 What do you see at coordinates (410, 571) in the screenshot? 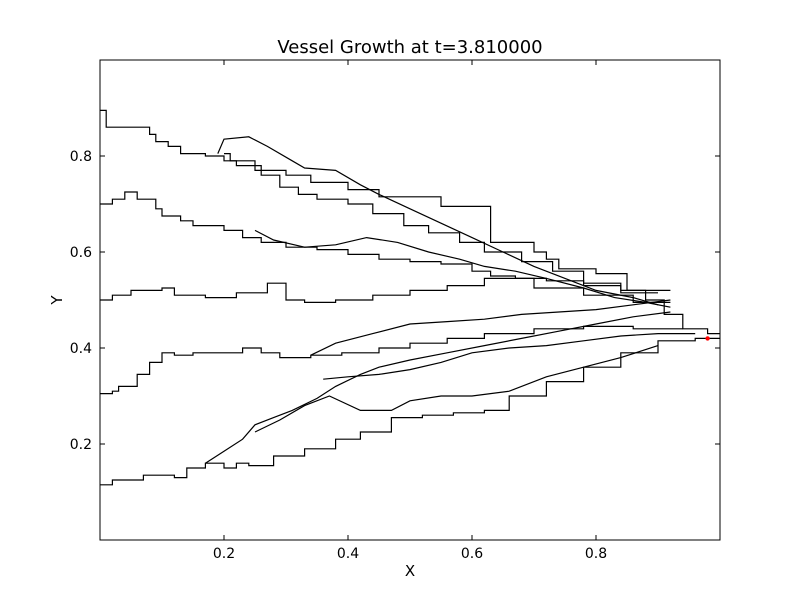
I see `x-axis-label: X` at bounding box center [410, 571].